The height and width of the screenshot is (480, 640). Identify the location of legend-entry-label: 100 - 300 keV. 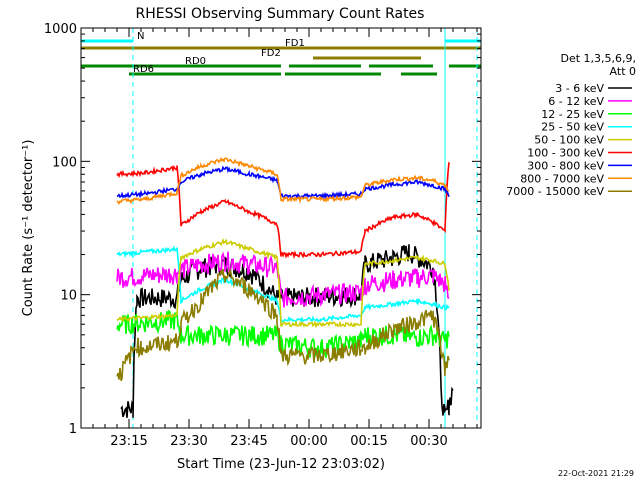
(565, 153).